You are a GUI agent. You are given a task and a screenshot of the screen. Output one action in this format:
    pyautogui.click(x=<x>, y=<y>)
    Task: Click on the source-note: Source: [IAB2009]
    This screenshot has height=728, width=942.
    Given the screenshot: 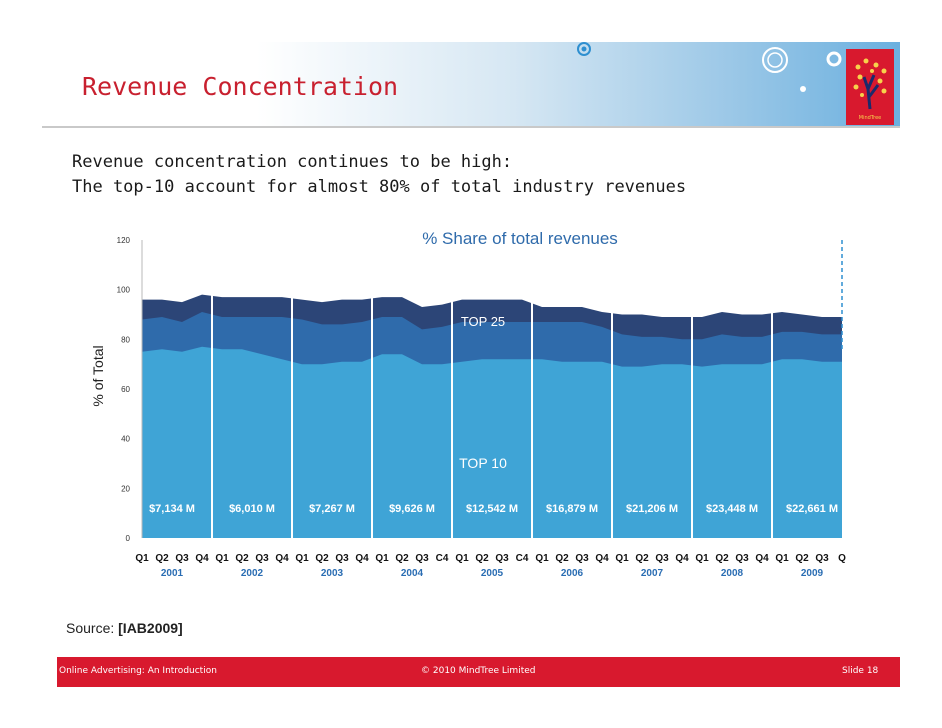 What is the action you would take?
    pyautogui.click(x=124, y=628)
    